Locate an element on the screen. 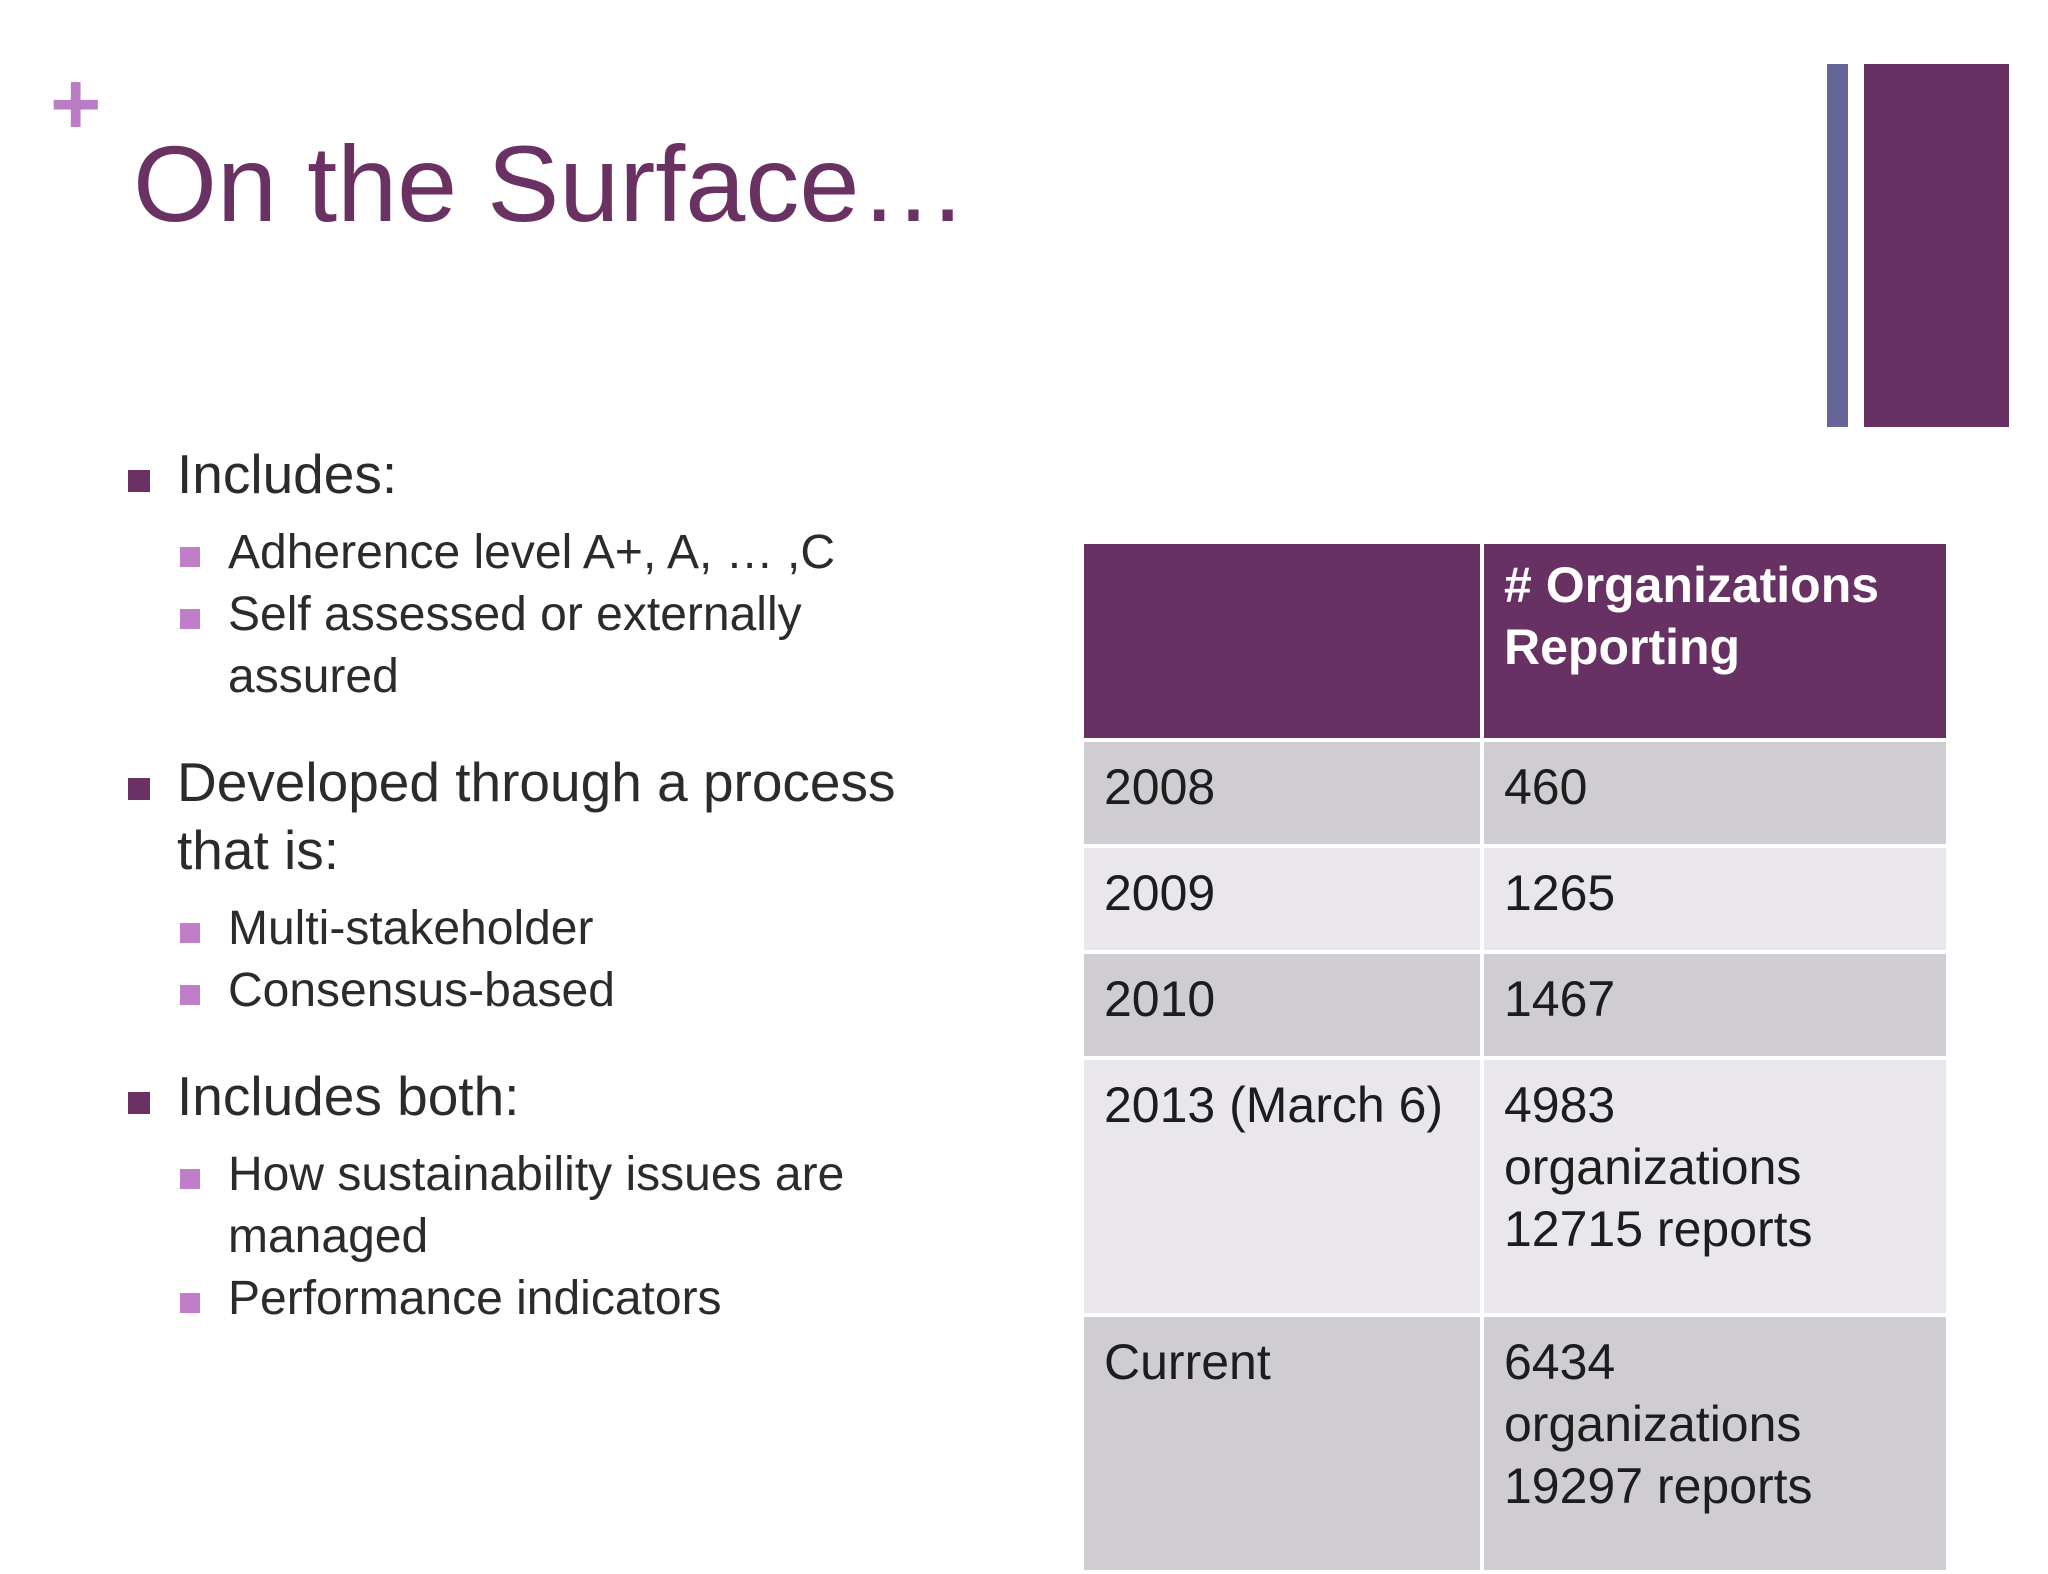  sub-bullet-consensus: Consensus-based is located at coordinates (545, 991).